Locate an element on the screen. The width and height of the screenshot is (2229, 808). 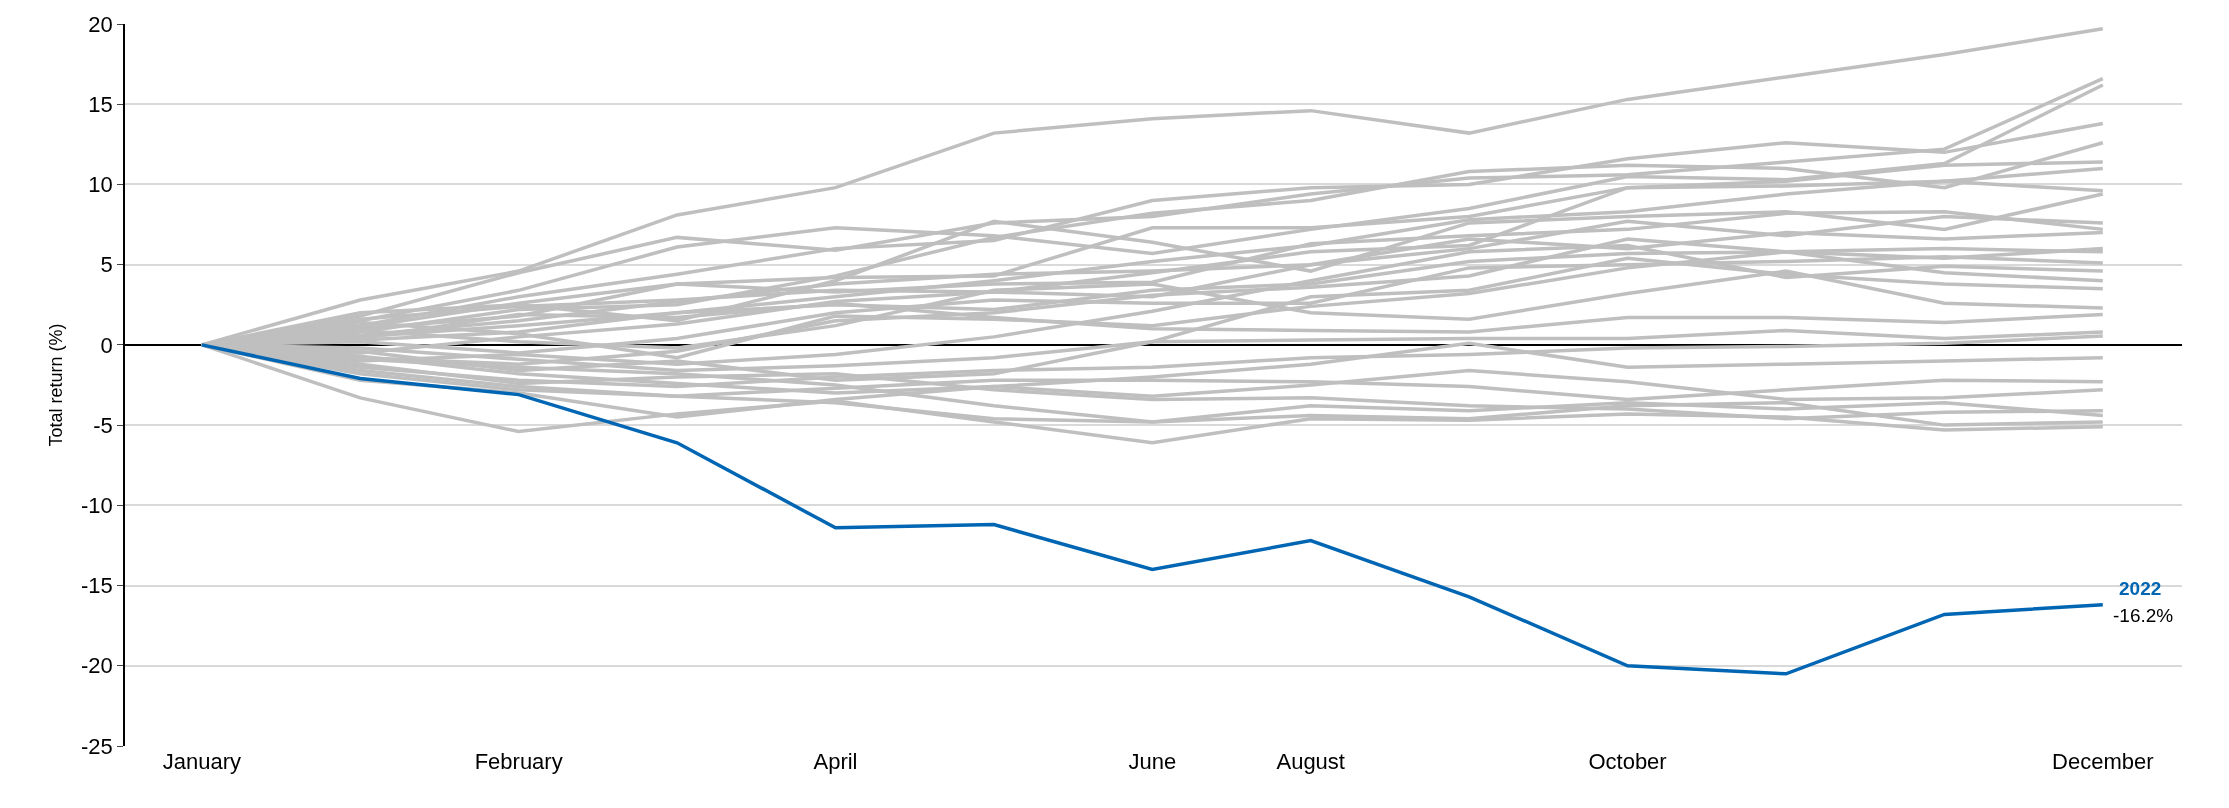
y-axis-title: Total return (%) is located at coordinates (55, 385).